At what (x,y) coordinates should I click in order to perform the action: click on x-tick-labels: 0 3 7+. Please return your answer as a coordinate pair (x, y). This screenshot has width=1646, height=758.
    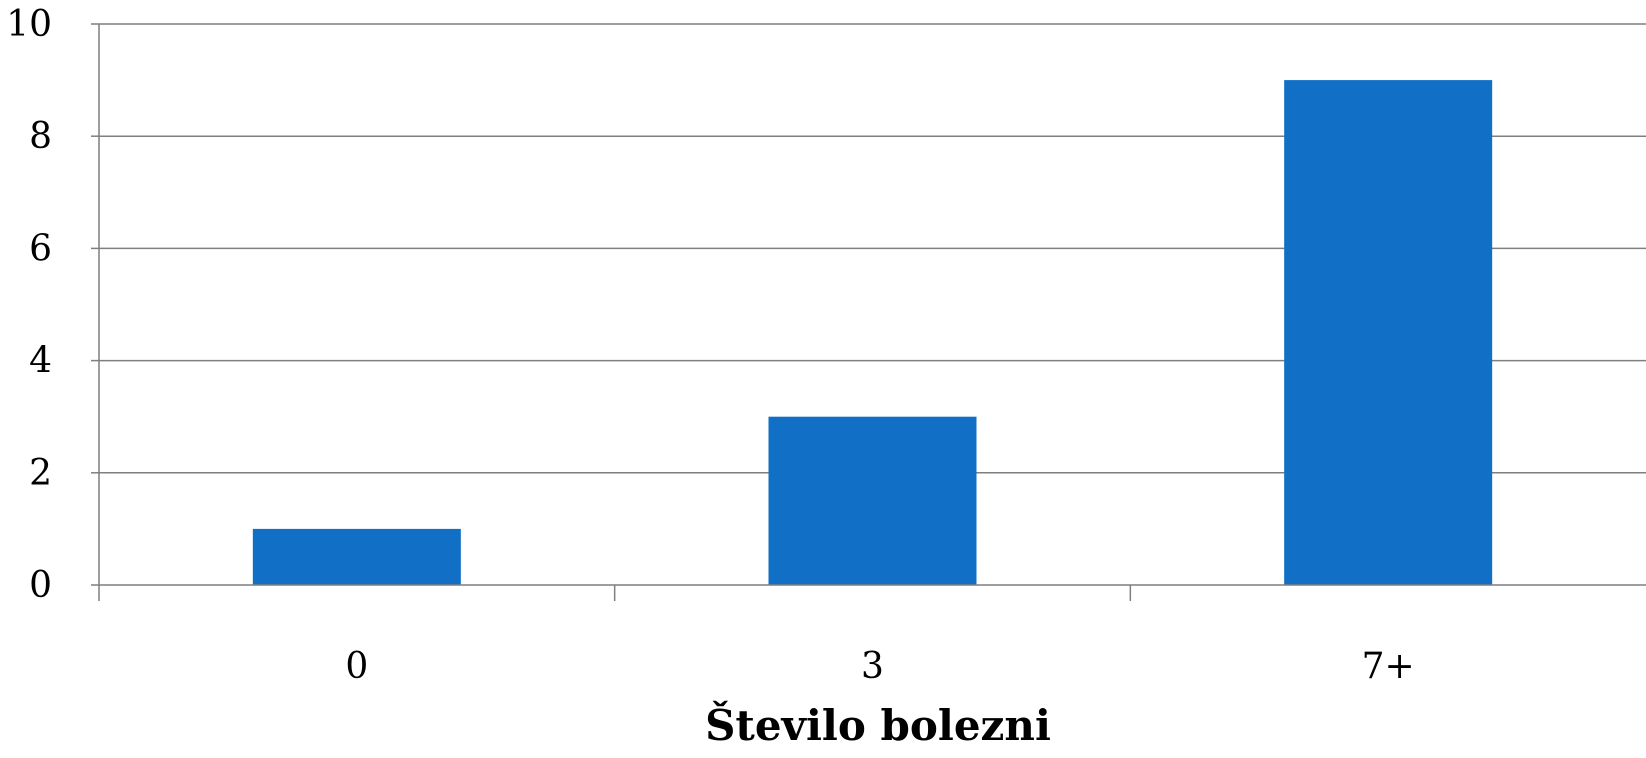
    Looking at the image, I should click on (879, 666).